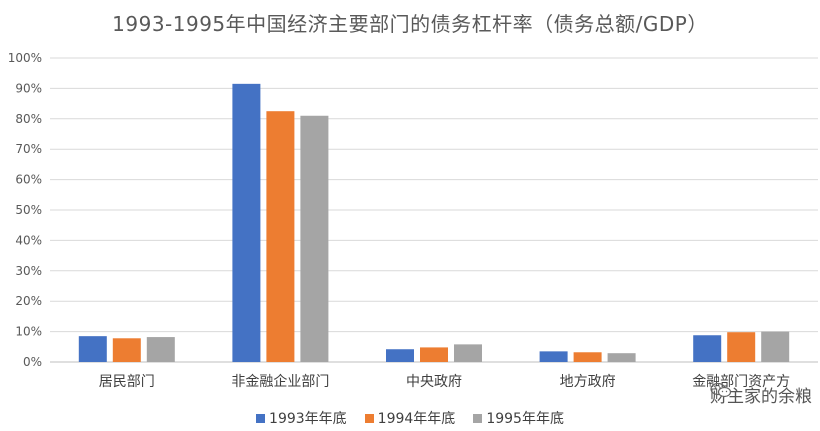 Image resolution: width=820 pixels, height=431 pixels. What do you see at coordinates (588, 382) in the screenshot?
I see `x-tick-label: 地方政府` at bounding box center [588, 382].